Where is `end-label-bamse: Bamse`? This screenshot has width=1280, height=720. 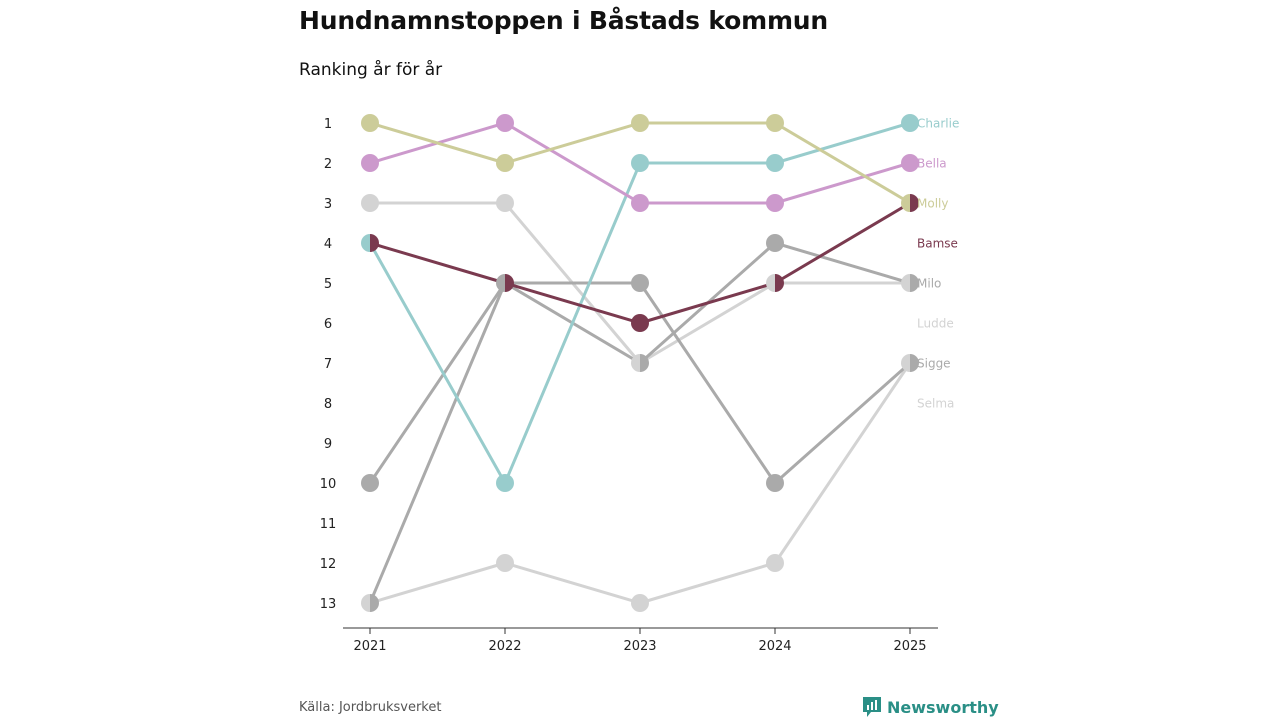
end-label-bamse: Bamse is located at coordinates (937, 244).